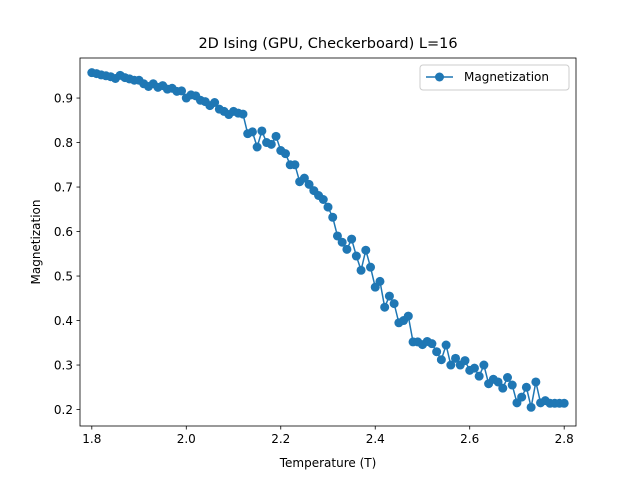 The width and height of the screenshot is (640, 480). What do you see at coordinates (63, 232) in the screenshot?
I see `y-tick-label: 0.6` at bounding box center [63, 232].